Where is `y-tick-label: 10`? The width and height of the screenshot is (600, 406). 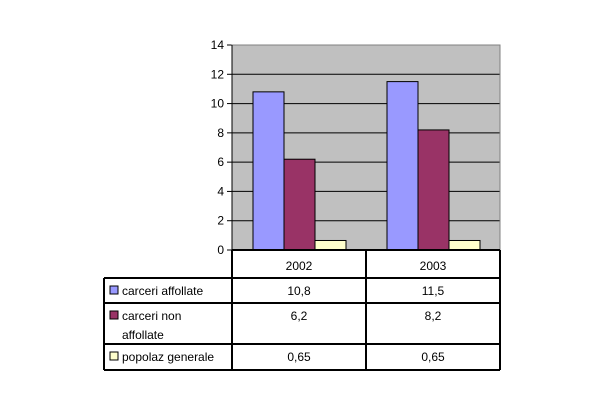
y-tick-label: 10 is located at coordinates (218, 104).